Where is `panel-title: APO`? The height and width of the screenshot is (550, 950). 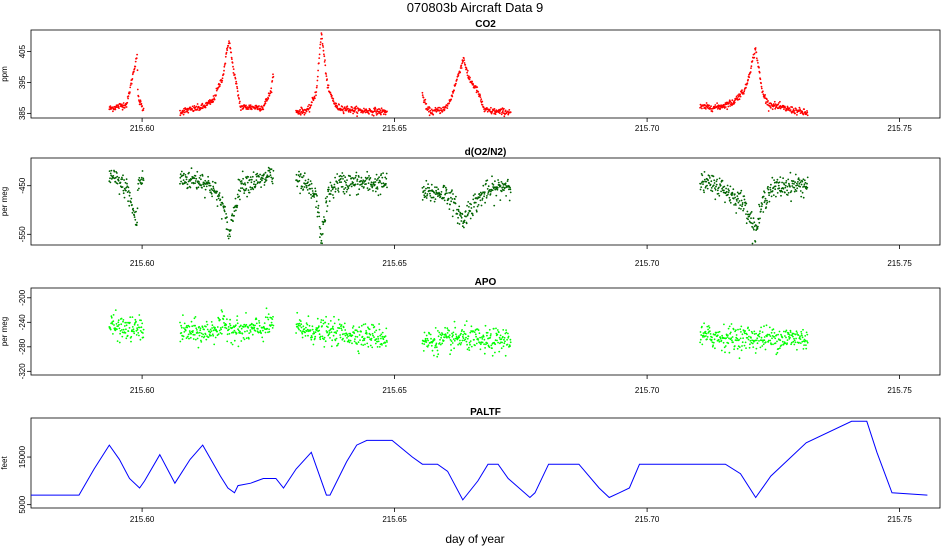
panel-title: APO is located at coordinates (486, 282).